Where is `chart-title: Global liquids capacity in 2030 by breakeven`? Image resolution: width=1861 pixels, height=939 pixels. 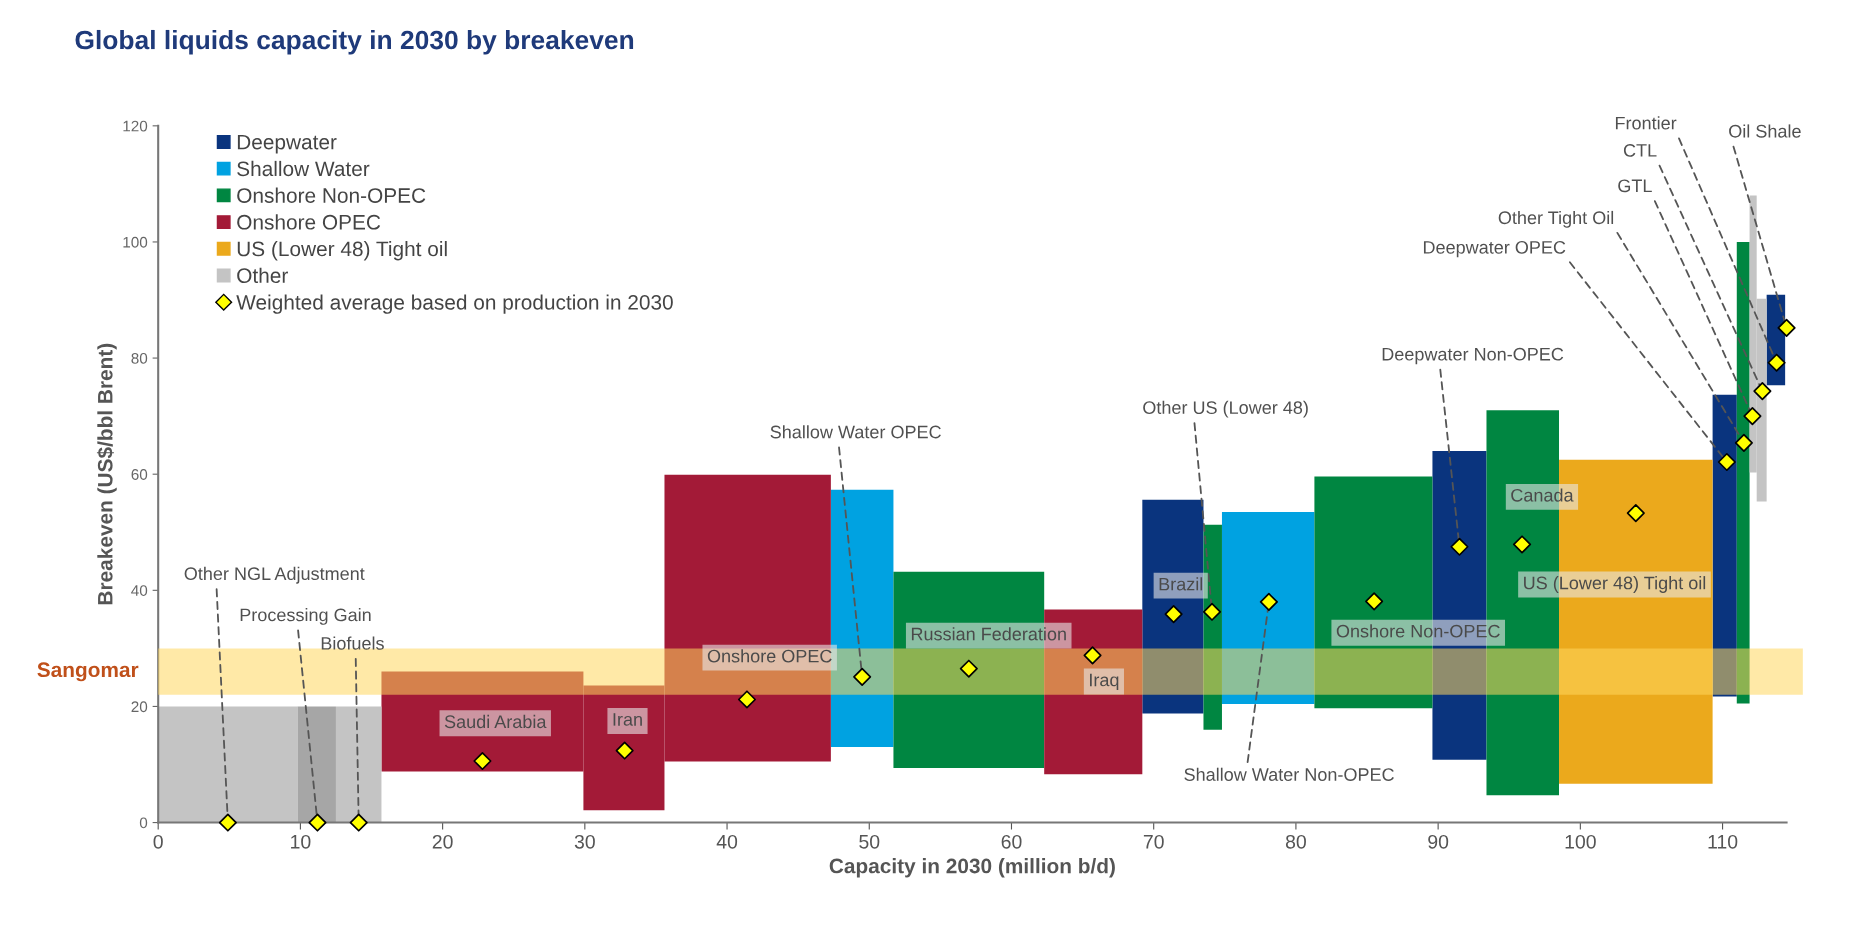
chart-title: Global liquids capacity in 2030 by breakeven is located at coordinates (354, 42).